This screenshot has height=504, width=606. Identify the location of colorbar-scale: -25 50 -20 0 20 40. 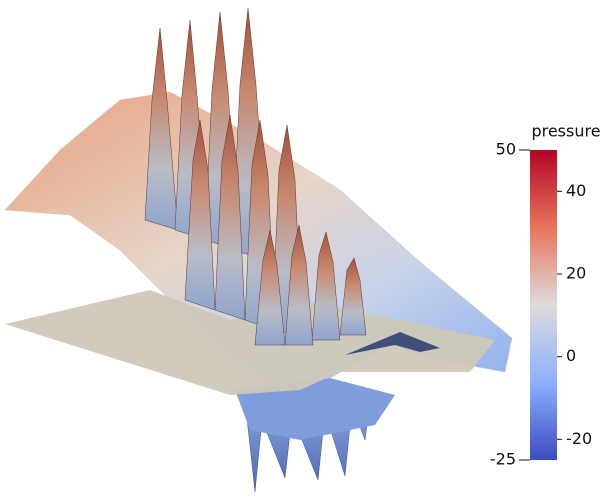
(541, 304).